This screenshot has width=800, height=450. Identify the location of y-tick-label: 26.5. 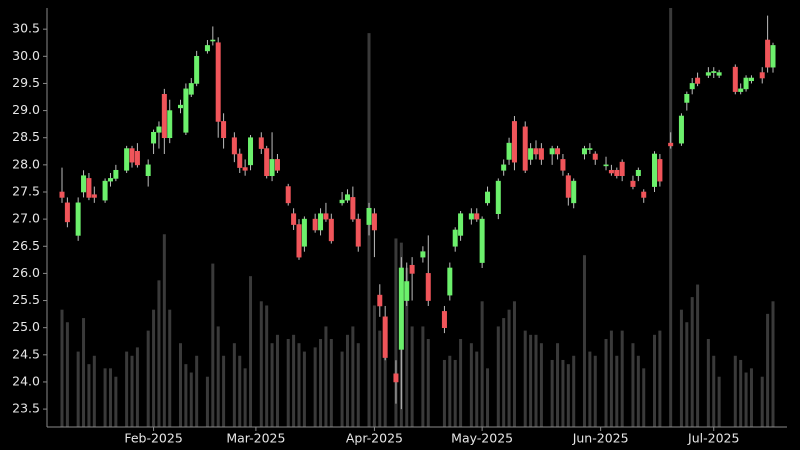
(26, 245).